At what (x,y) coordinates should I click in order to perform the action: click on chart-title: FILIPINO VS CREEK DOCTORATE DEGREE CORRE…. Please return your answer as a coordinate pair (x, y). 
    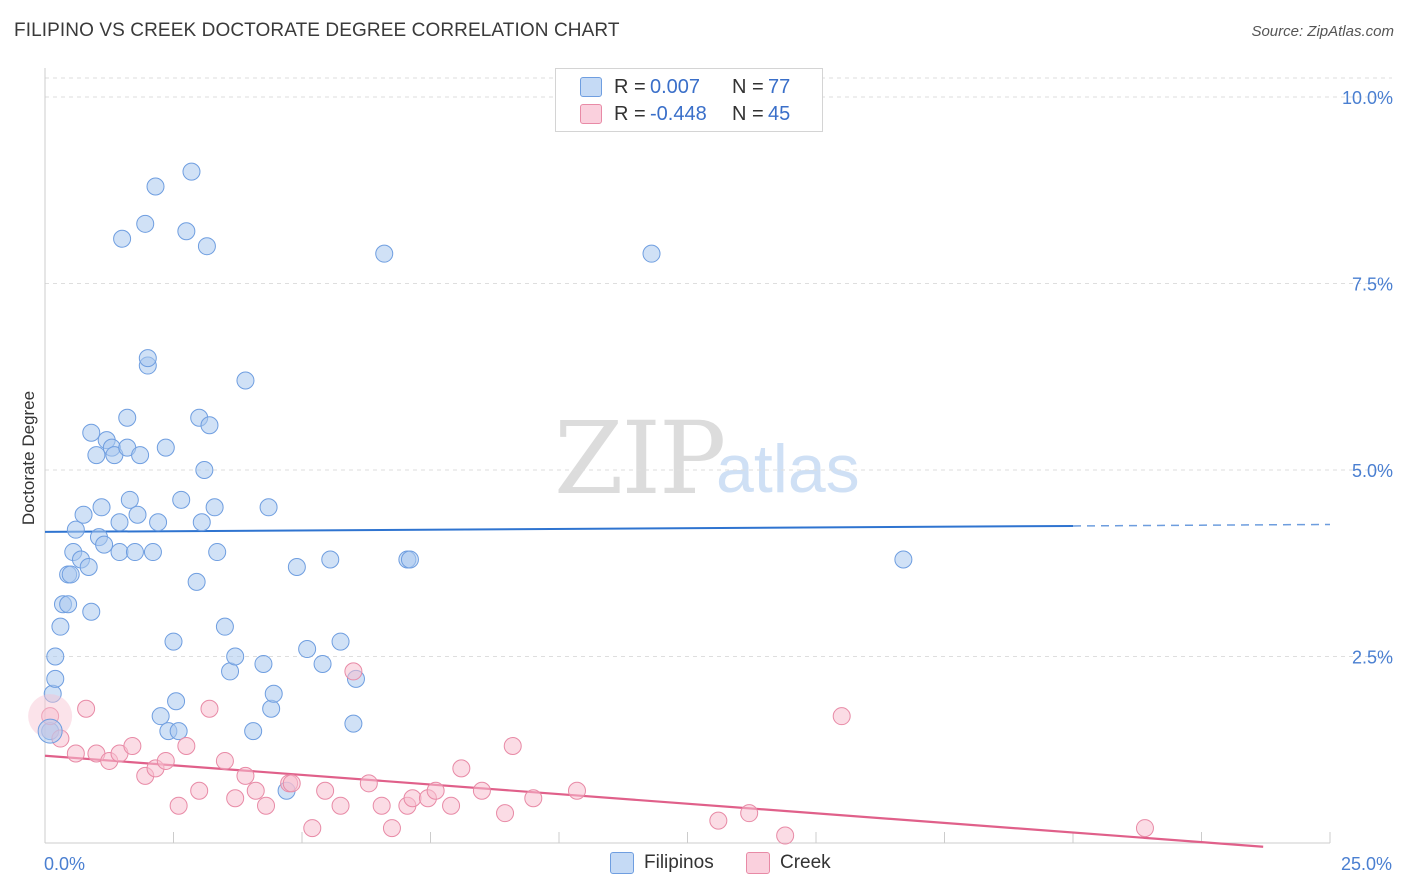
    Looking at the image, I should click on (317, 30).